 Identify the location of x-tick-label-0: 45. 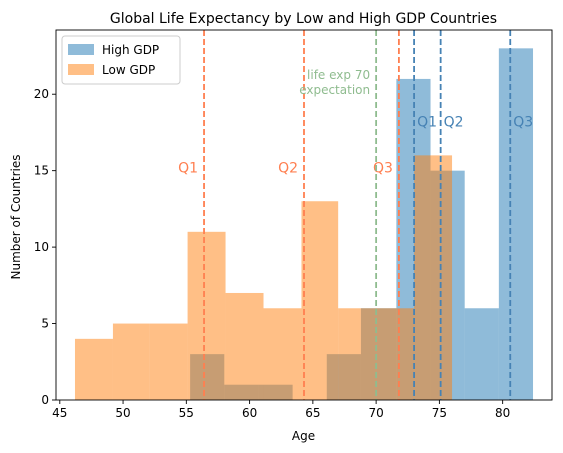
(59, 413).